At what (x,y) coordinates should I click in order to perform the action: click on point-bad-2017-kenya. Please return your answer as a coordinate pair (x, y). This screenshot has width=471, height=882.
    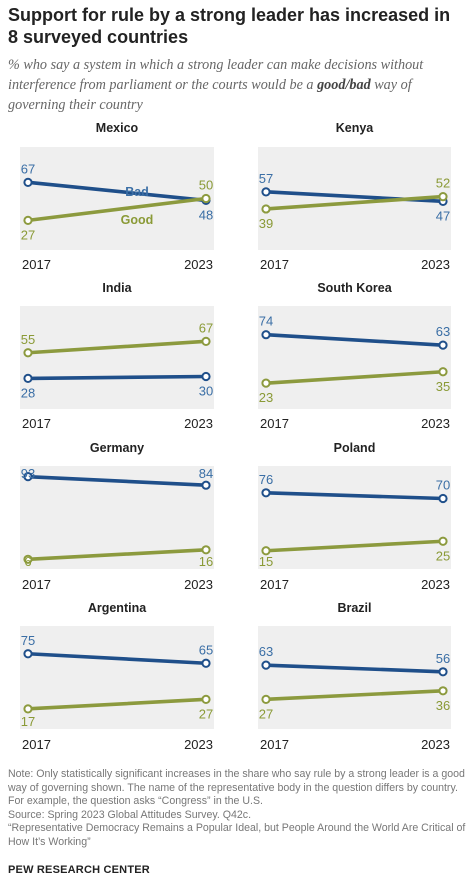
    Looking at the image, I should click on (266, 192).